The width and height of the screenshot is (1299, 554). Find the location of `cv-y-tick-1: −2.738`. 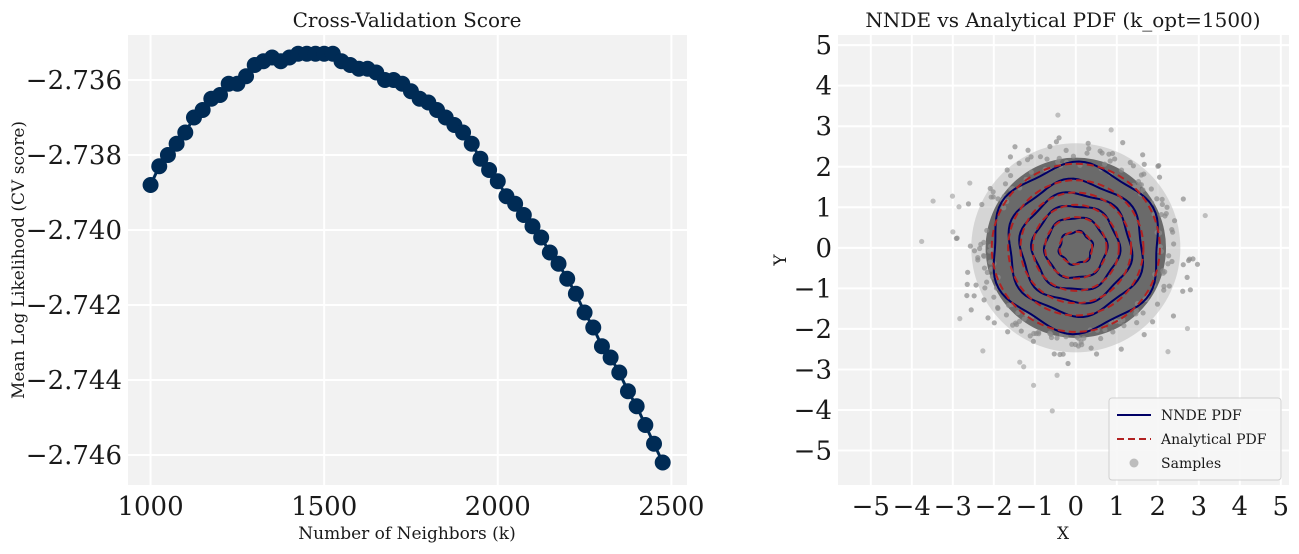

cv-y-tick-1: −2.738 is located at coordinates (74, 156).